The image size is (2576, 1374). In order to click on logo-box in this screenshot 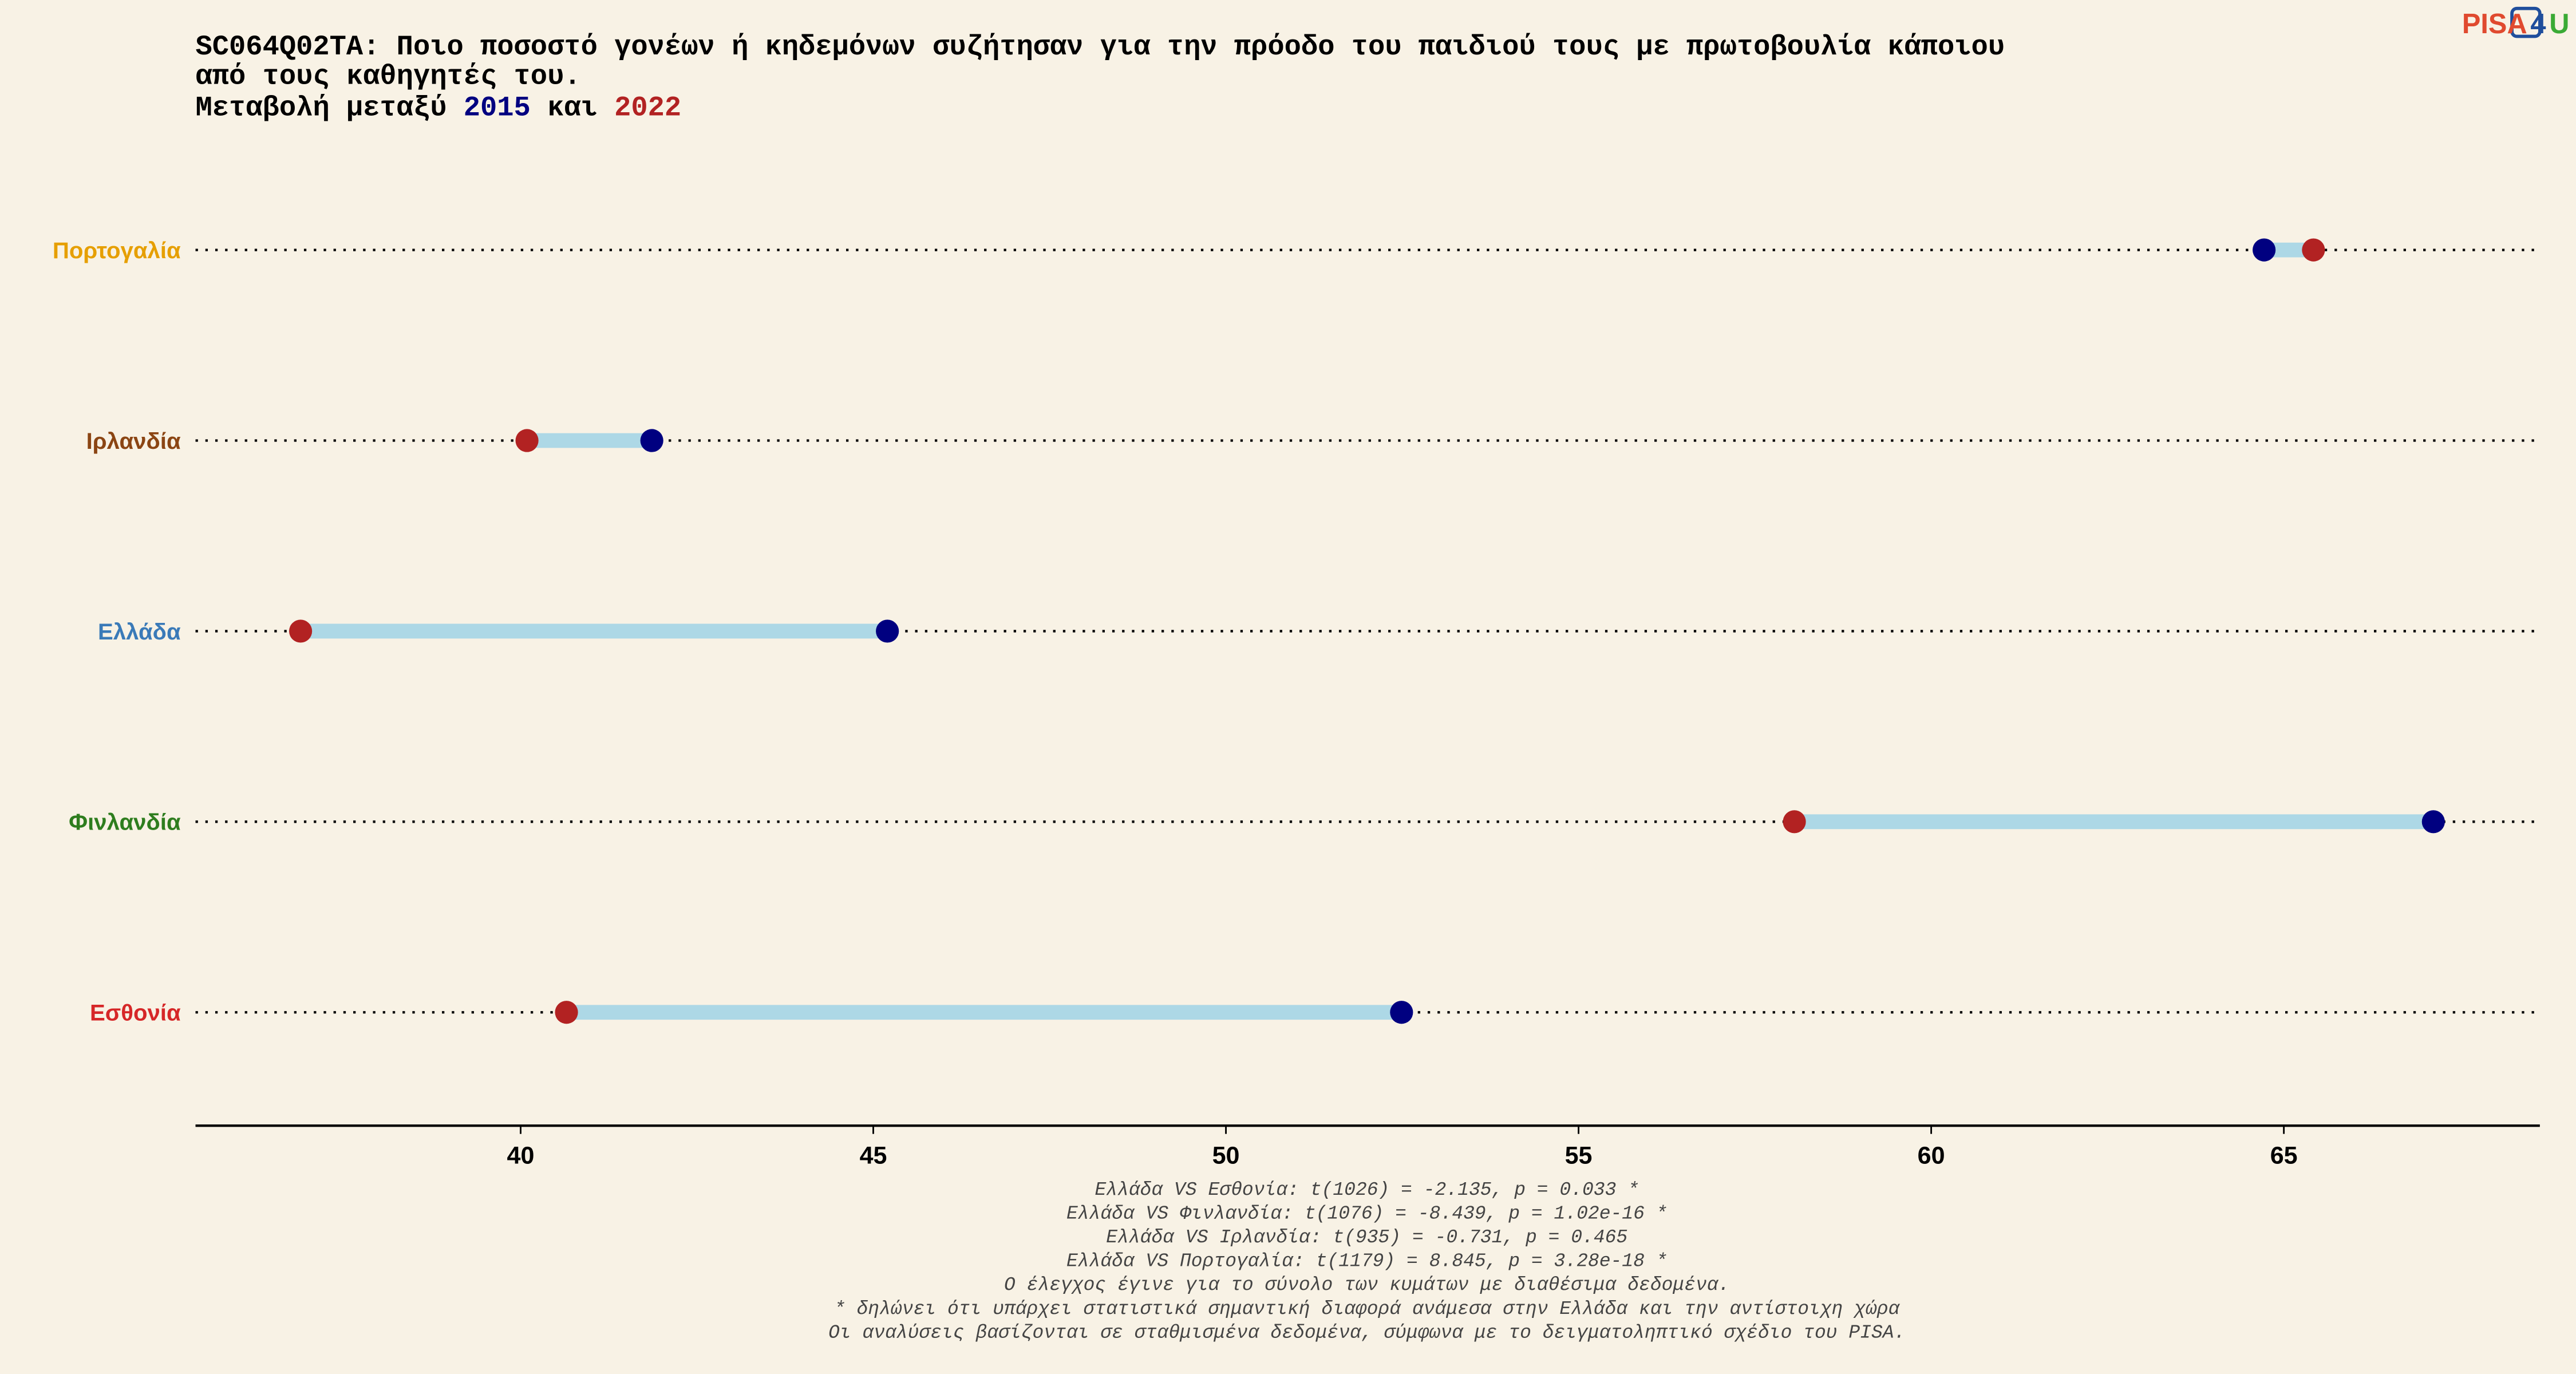, I will do `click(2526, 22)`.